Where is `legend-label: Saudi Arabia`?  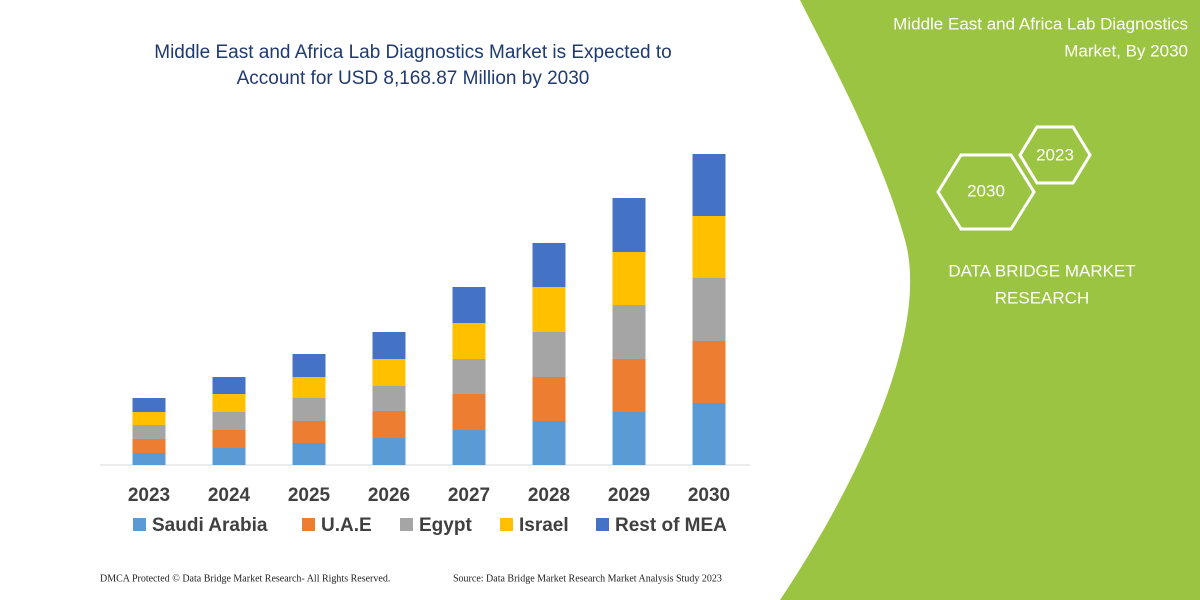 legend-label: Saudi Arabia is located at coordinates (210, 525).